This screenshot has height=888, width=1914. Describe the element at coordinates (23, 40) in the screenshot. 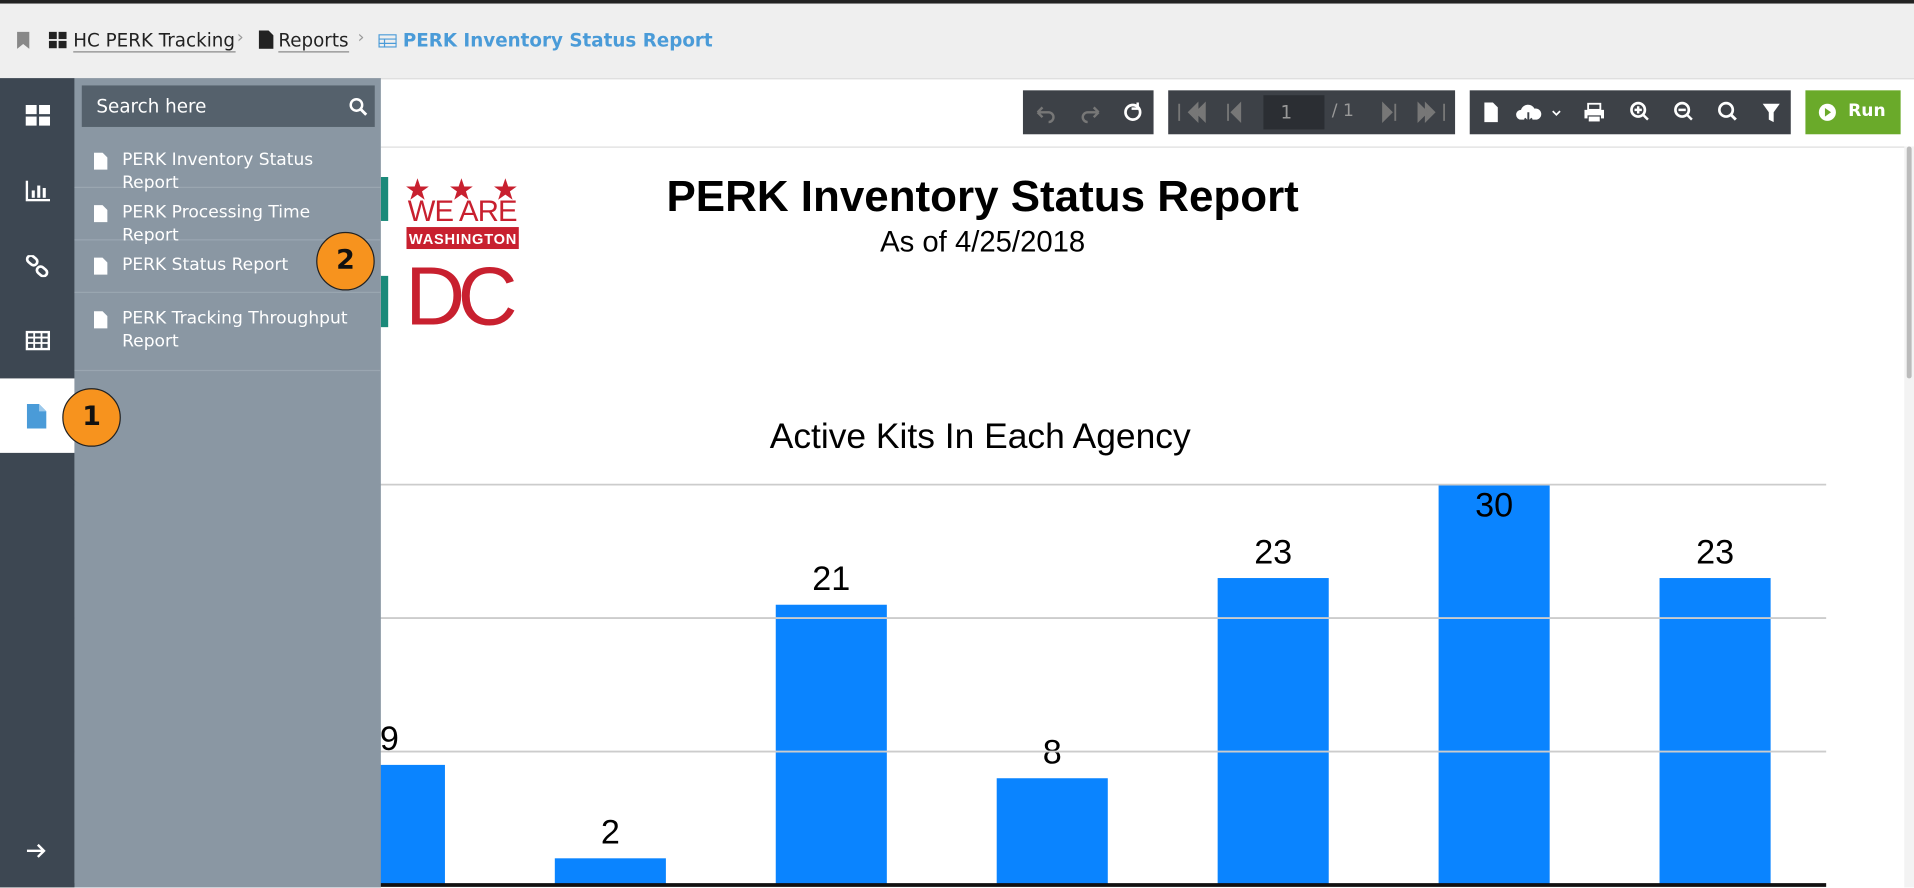

I see `bookmark-icon` at that location.